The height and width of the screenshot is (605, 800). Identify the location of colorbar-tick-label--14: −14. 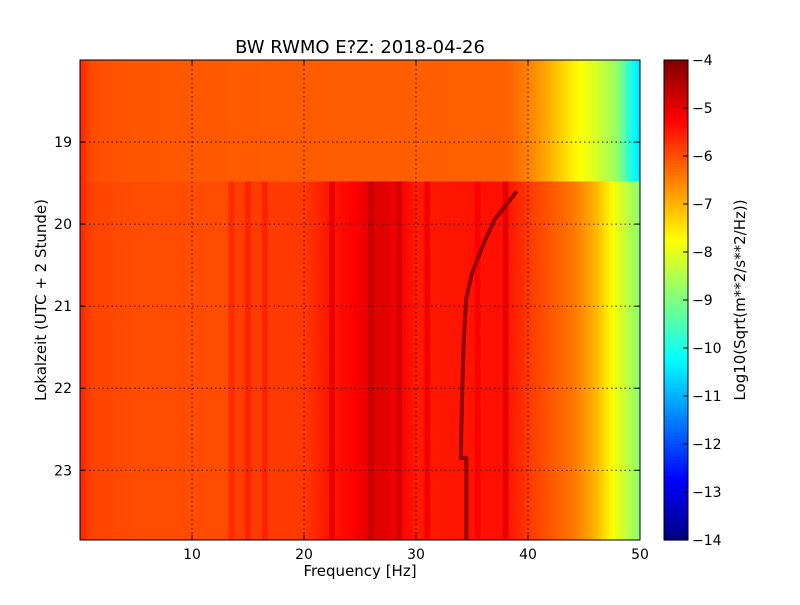
(707, 541).